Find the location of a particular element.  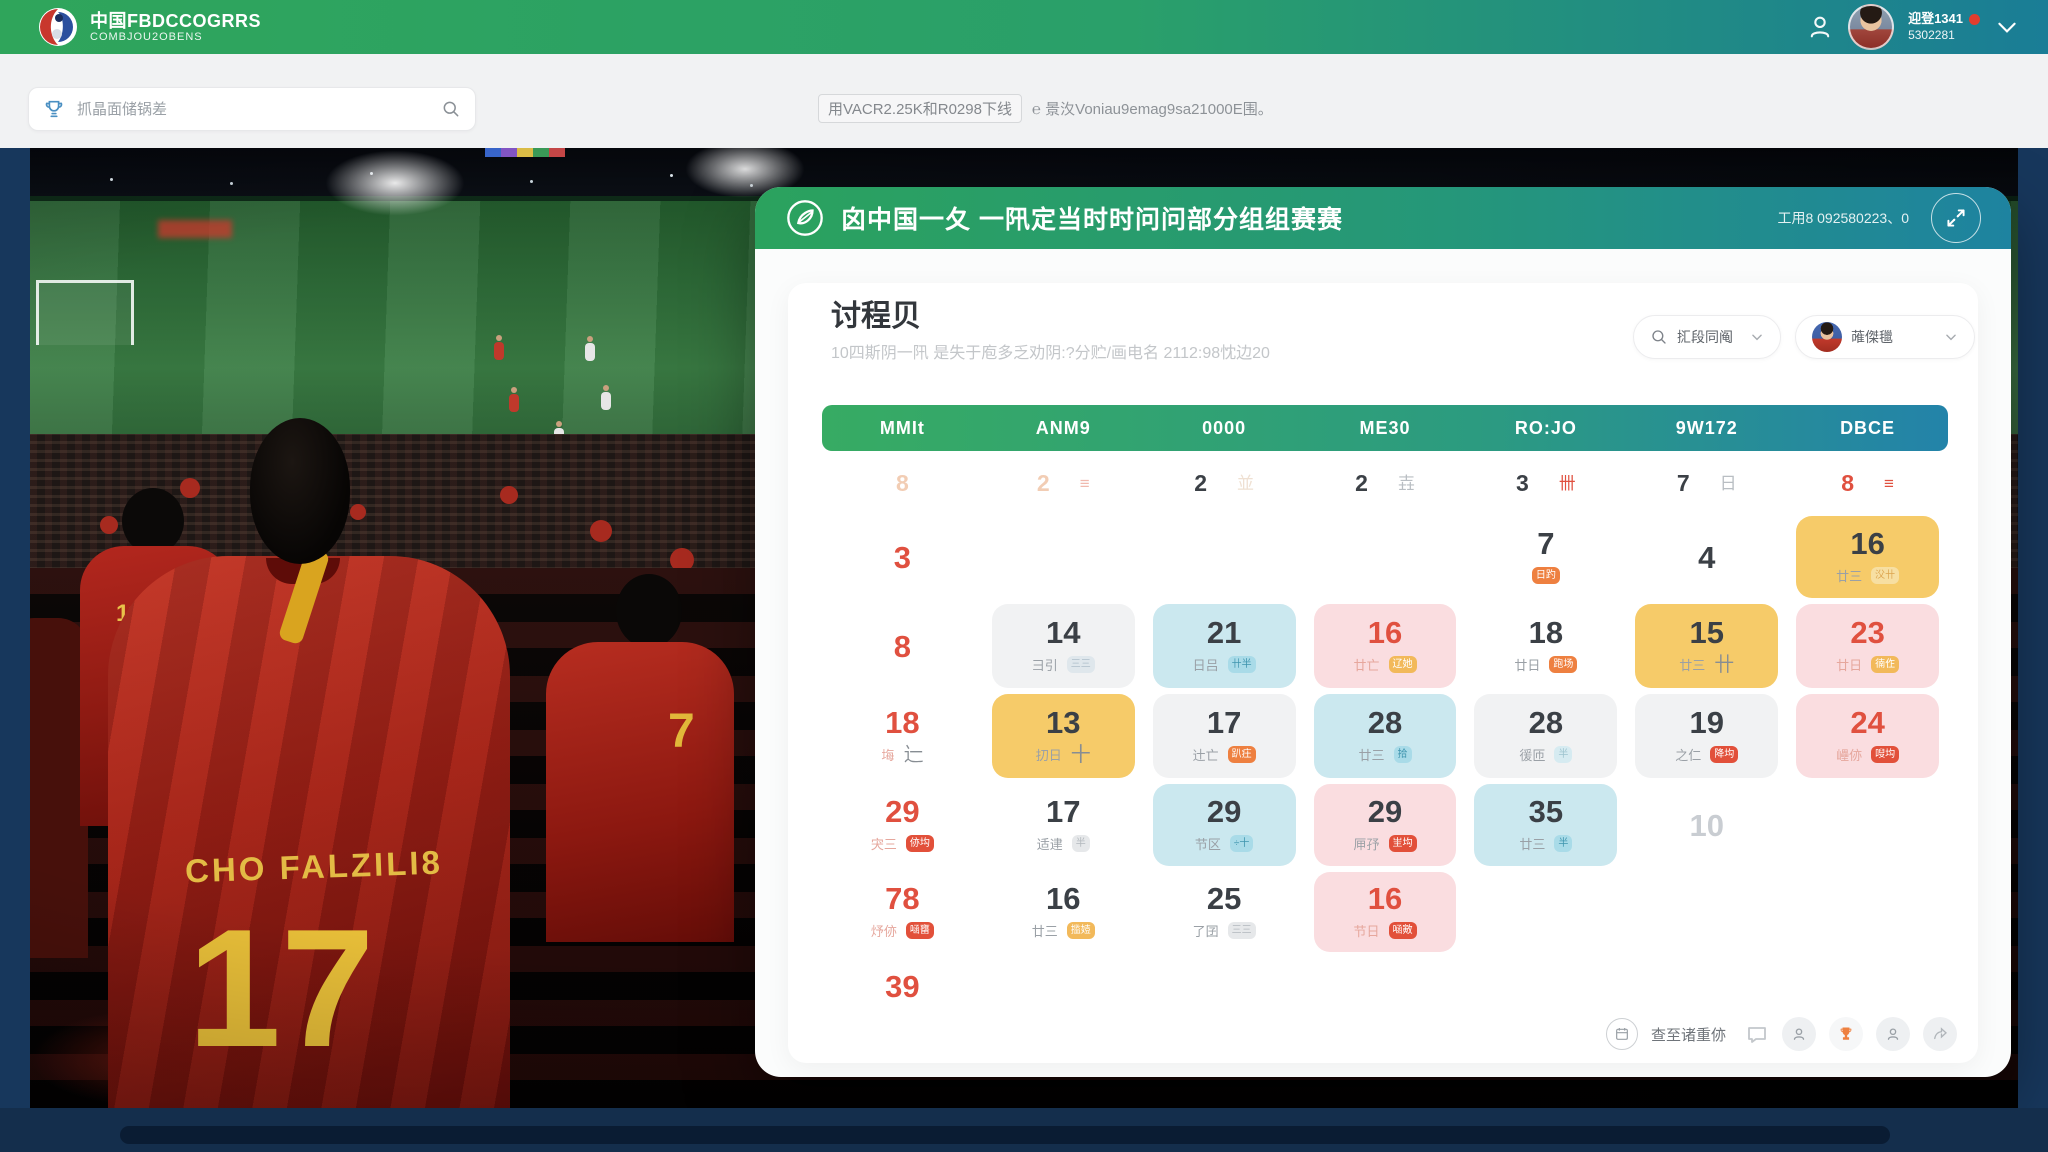

footer-label: 查至诸重㑊 is located at coordinates (1688, 1035).